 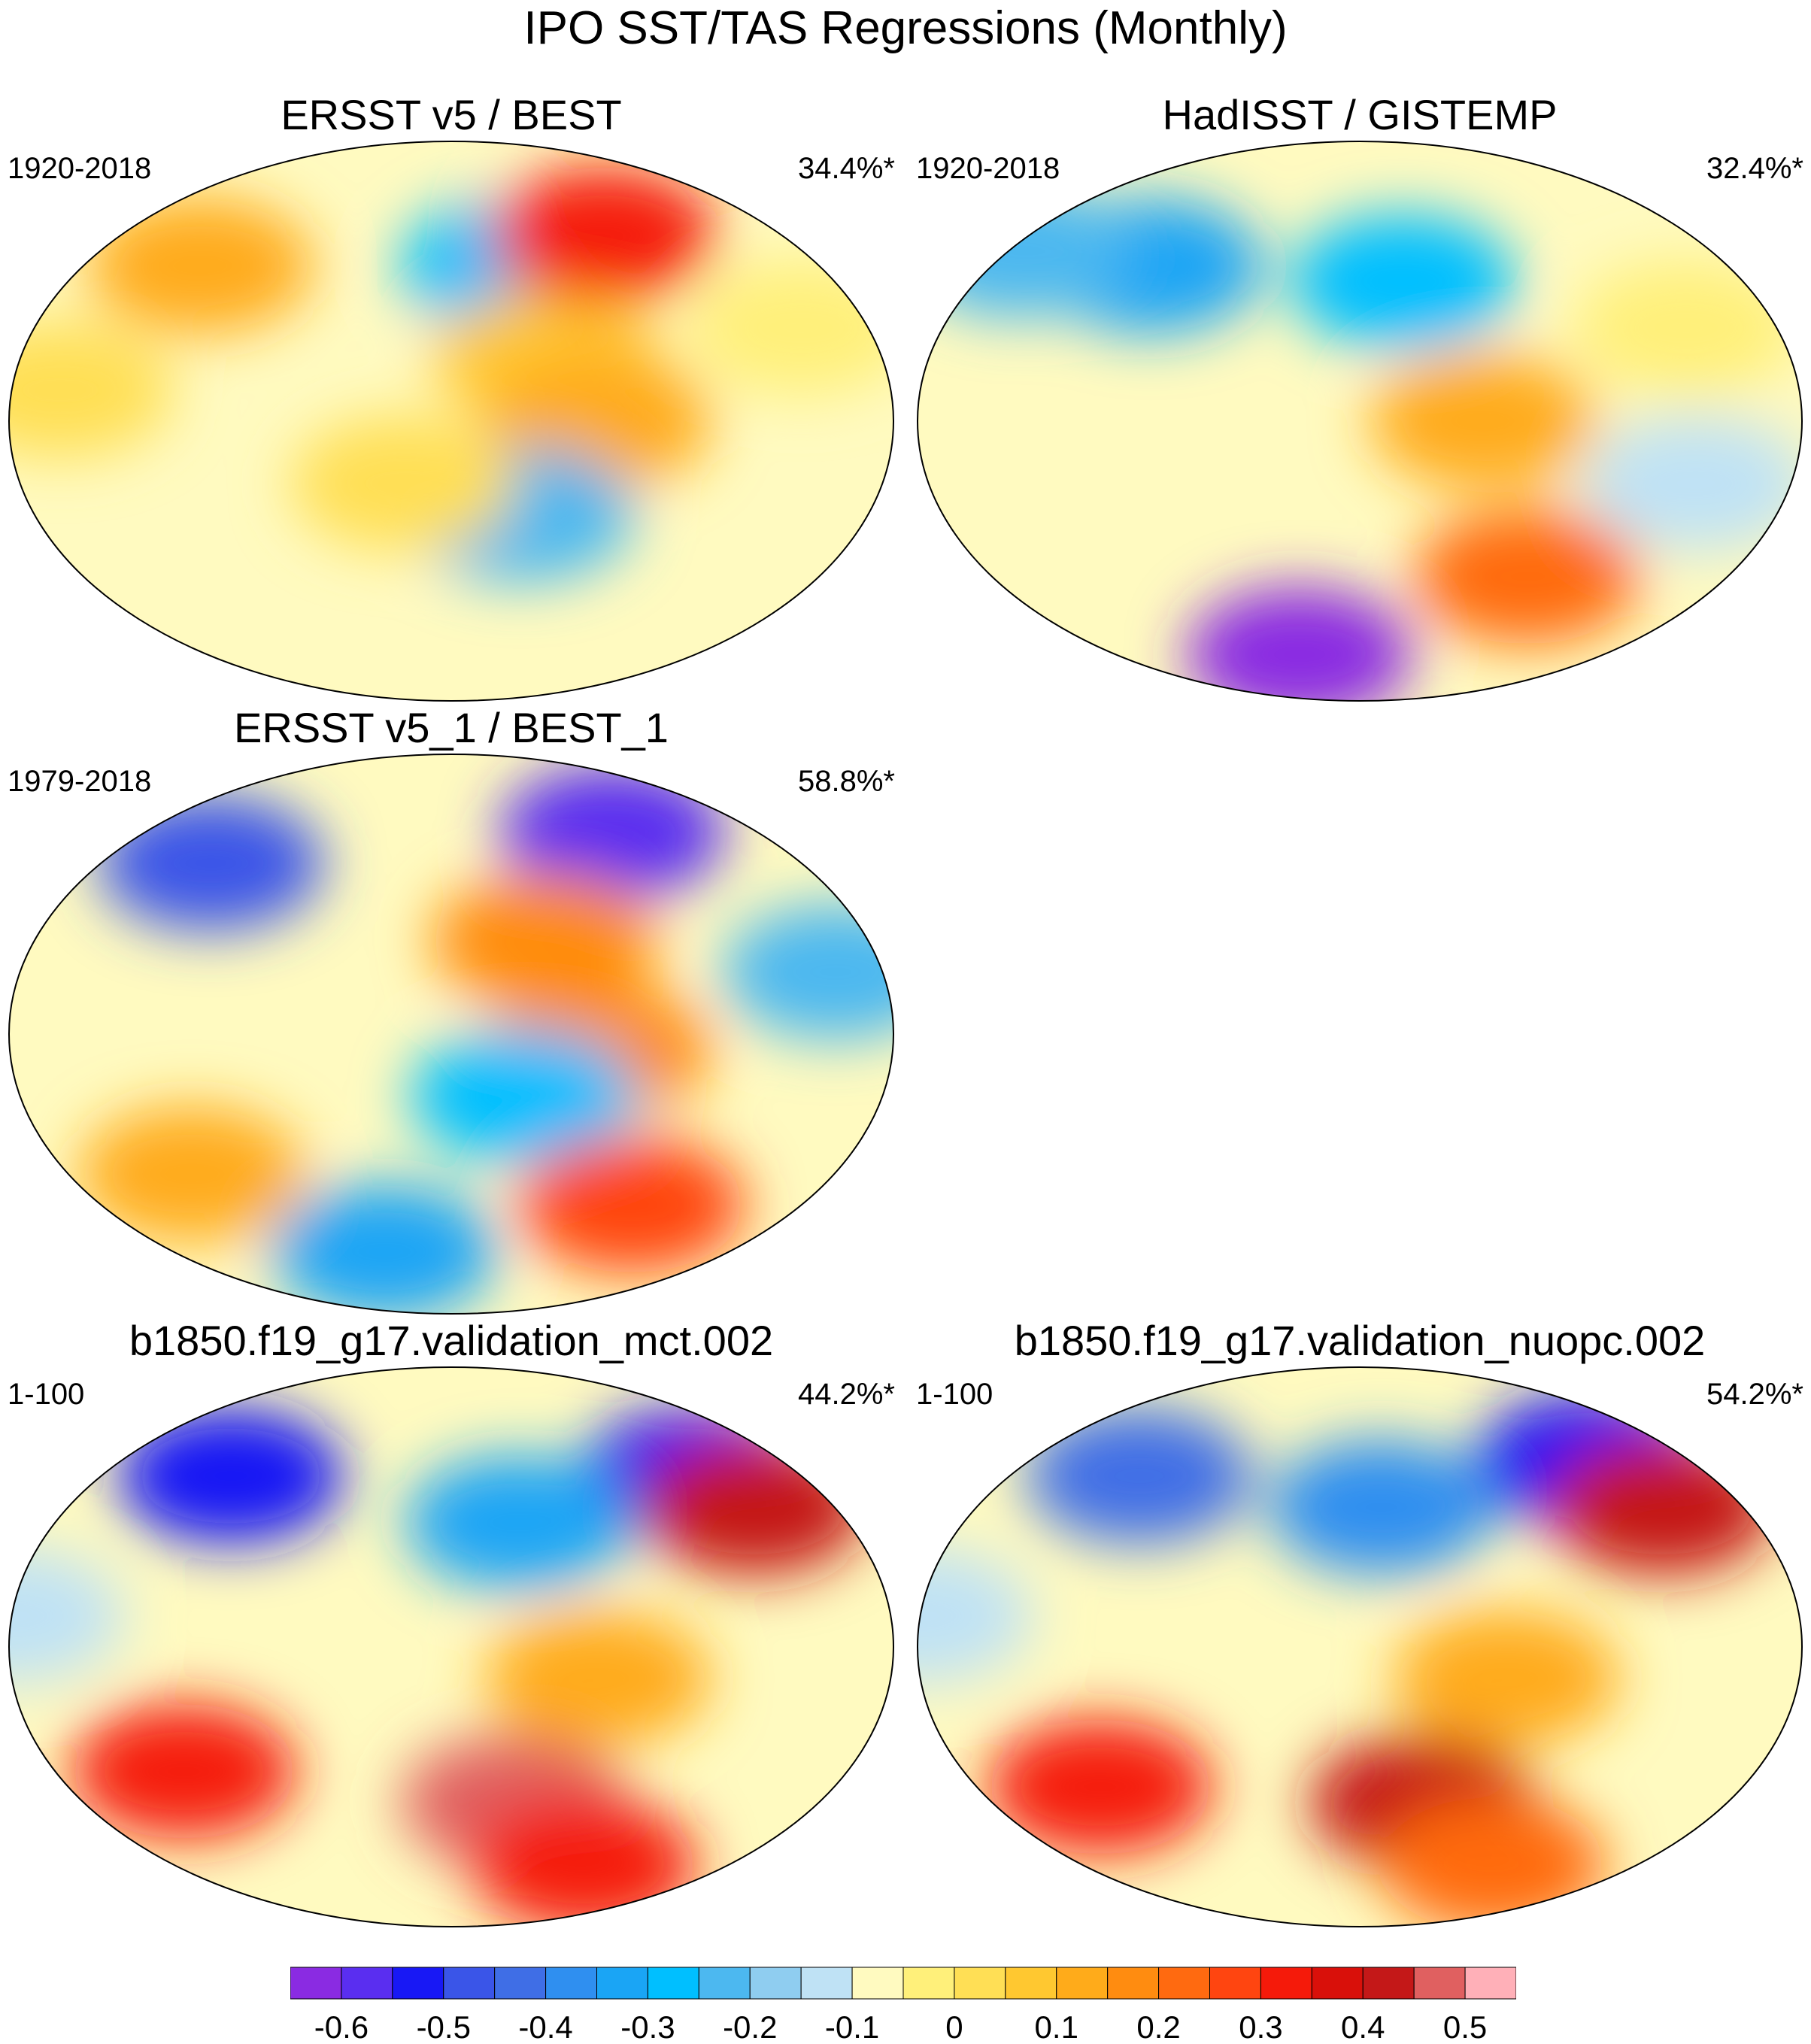 What do you see at coordinates (452, 727) in the screenshot?
I see `panel-title: ERSST v5_1 / BEST_1` at bounding box center [452, 727].